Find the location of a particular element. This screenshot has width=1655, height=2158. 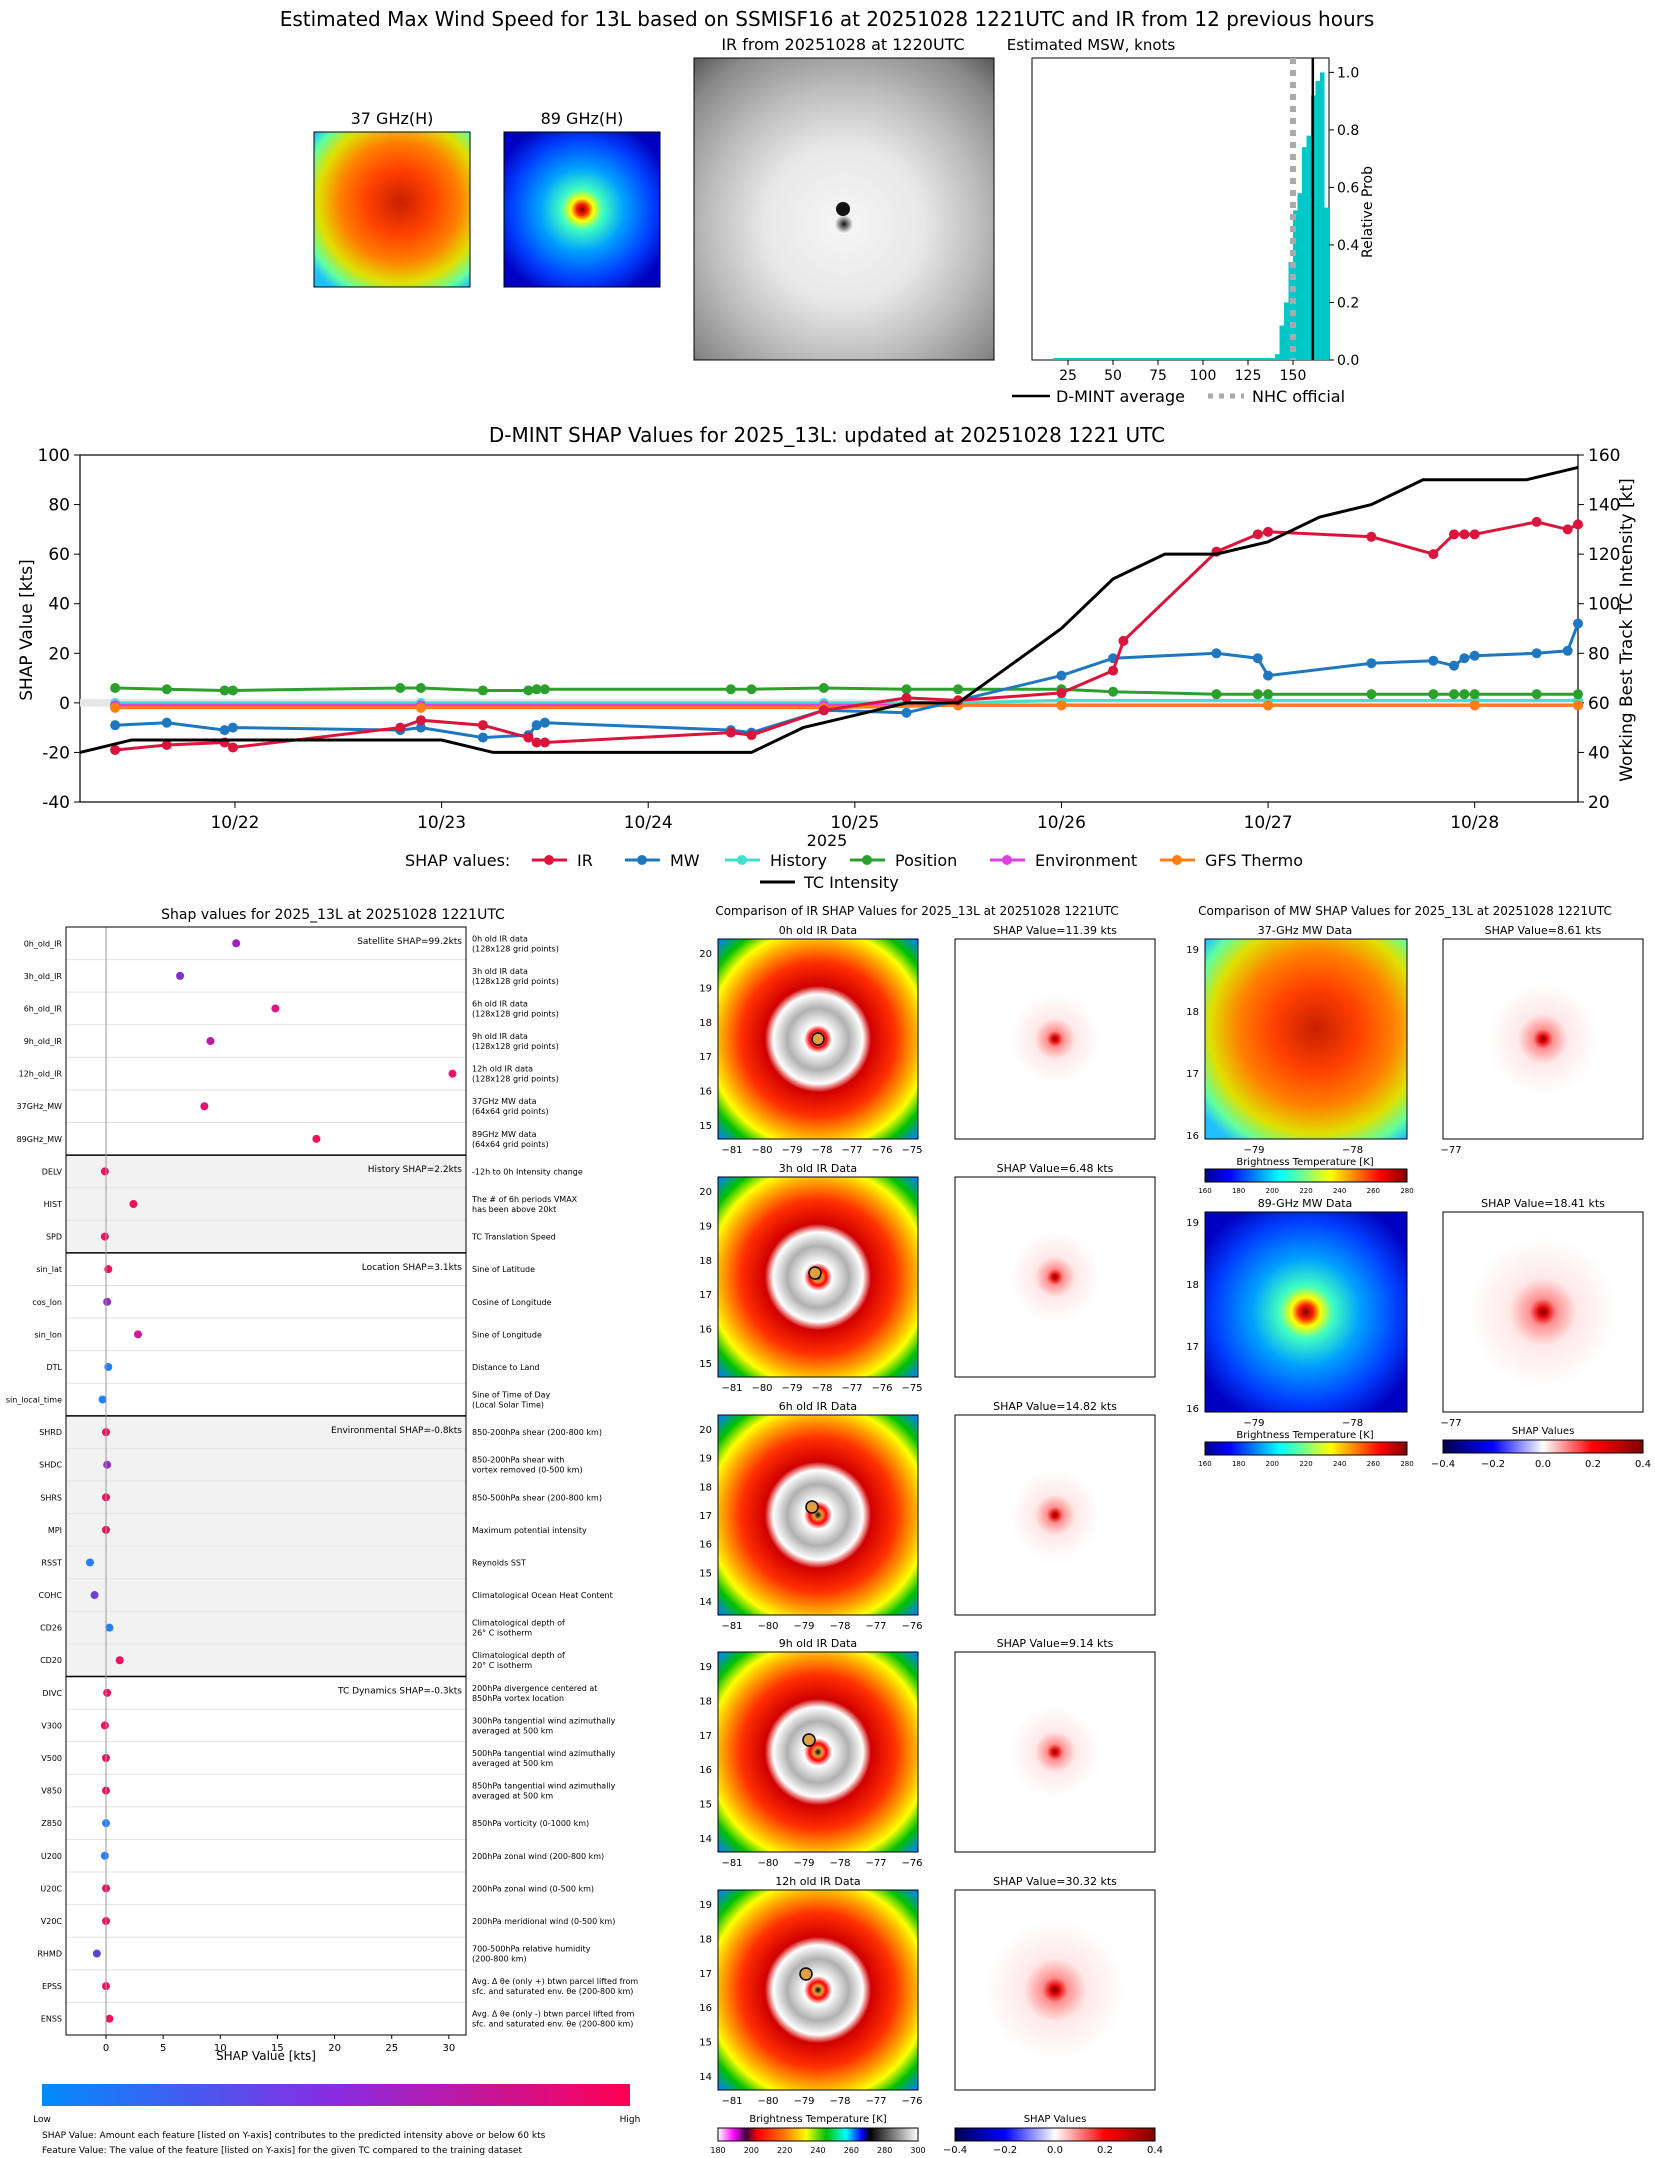

ir-shap-cbar-tick: 0.2 is located at coordinates (1105, 2150).